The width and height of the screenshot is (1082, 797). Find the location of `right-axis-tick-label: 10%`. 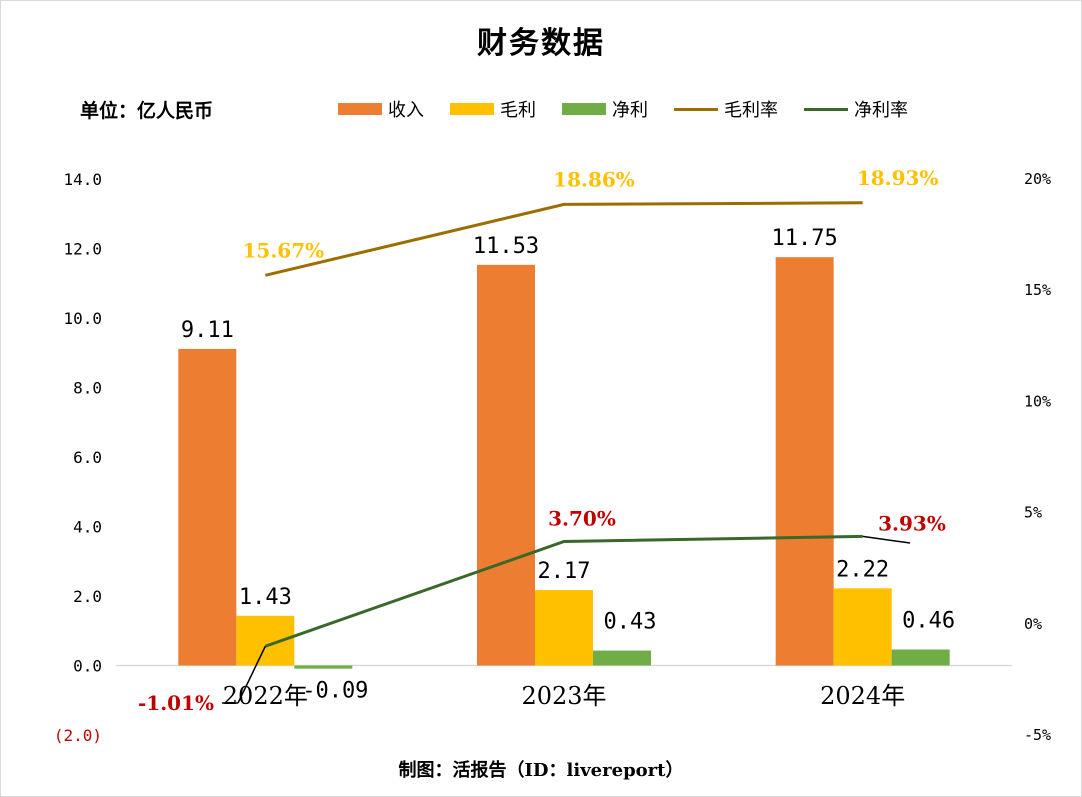

right-axis-tick-label: 10% is located at coordinates (1037, 401).